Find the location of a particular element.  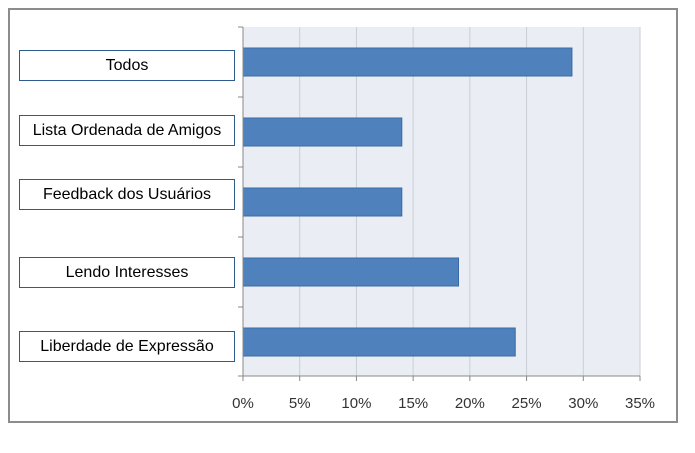

category-label-feedback-dos-usuarios: Feedback dos Usuários is located at coordinates (127, 194).